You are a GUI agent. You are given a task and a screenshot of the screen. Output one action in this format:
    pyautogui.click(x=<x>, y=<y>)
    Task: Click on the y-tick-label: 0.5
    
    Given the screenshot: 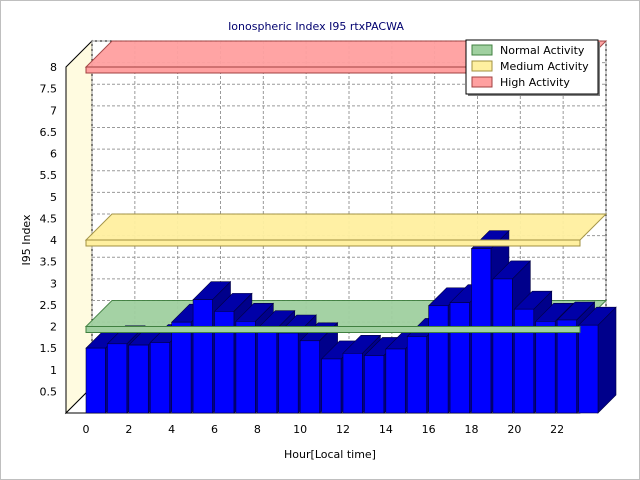 What is the action you would take?
    pyautogui.click(x=49, y=391)
    